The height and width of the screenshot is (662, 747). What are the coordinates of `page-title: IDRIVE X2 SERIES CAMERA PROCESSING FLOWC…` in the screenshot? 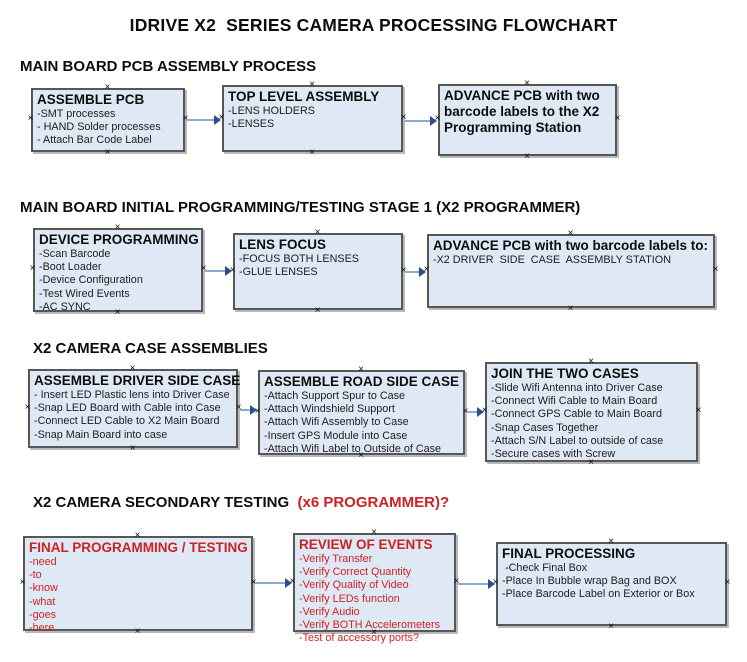 It's located at (373, 25).